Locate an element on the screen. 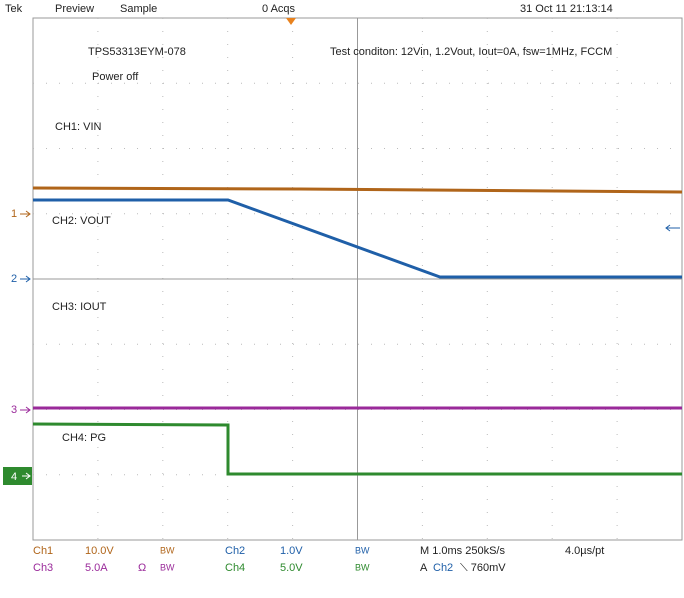  timebase: M 1.0ms 250kS/s is located at coordinates (462, 551).